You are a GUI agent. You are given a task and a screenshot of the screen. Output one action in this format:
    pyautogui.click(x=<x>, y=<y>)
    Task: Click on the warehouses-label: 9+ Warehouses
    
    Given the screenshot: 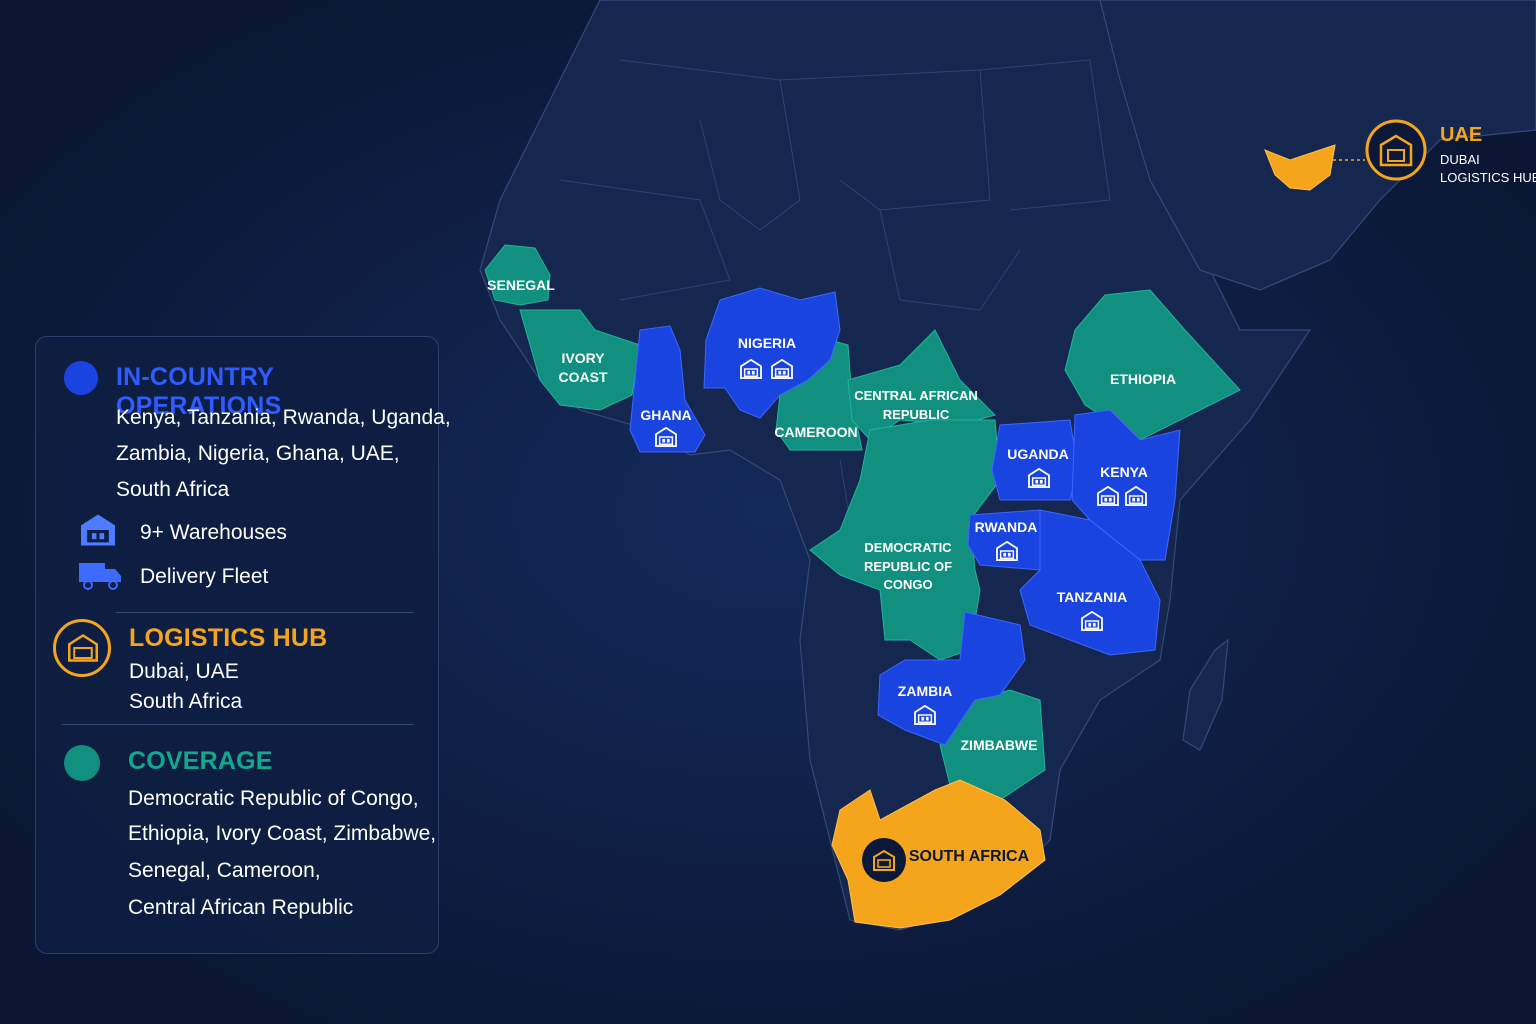 What is the action you would take?
    pyautogui.click(x=213, y=532)
    